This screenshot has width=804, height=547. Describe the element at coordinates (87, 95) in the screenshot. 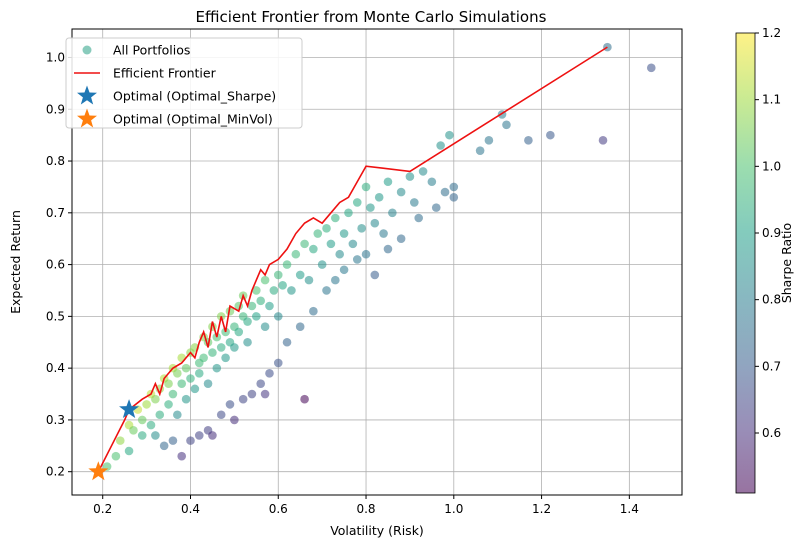

I see `legend-star-icon` at that location.